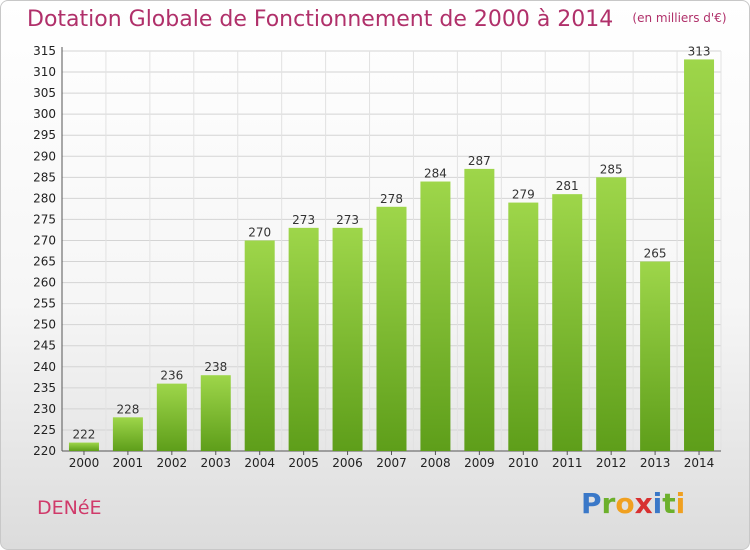  I want to click on x-tick-label: 2013, so click(655, 463).